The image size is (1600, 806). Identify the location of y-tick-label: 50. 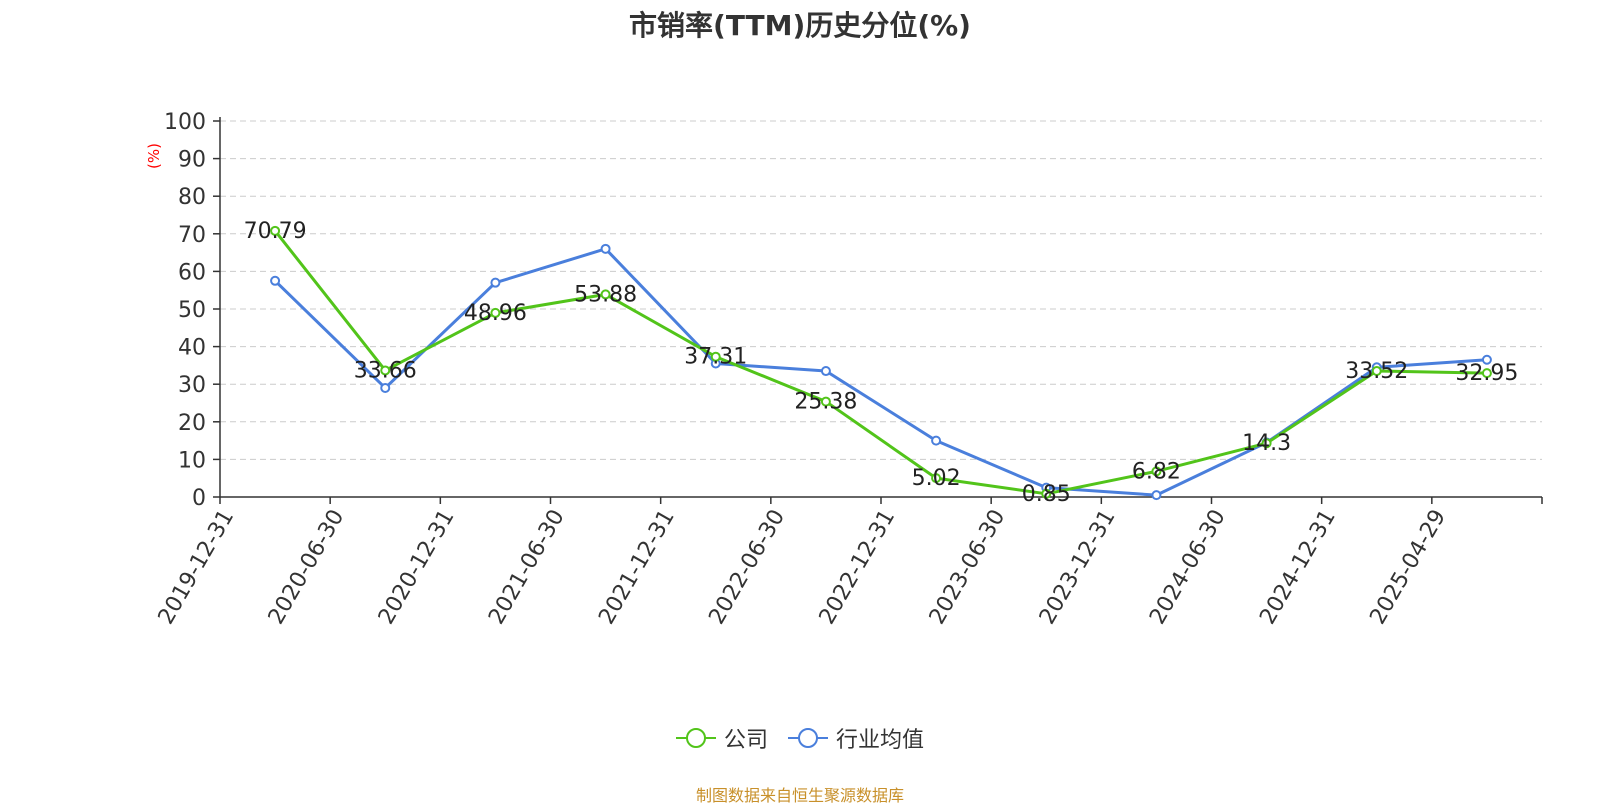
(192, 310).